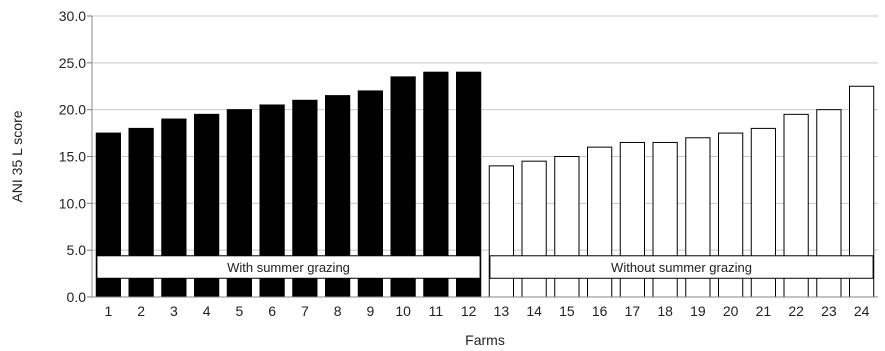 The width and height of the screenshot is (885, 351). I want to click on x-tick-label: 14, so click(534, 311).